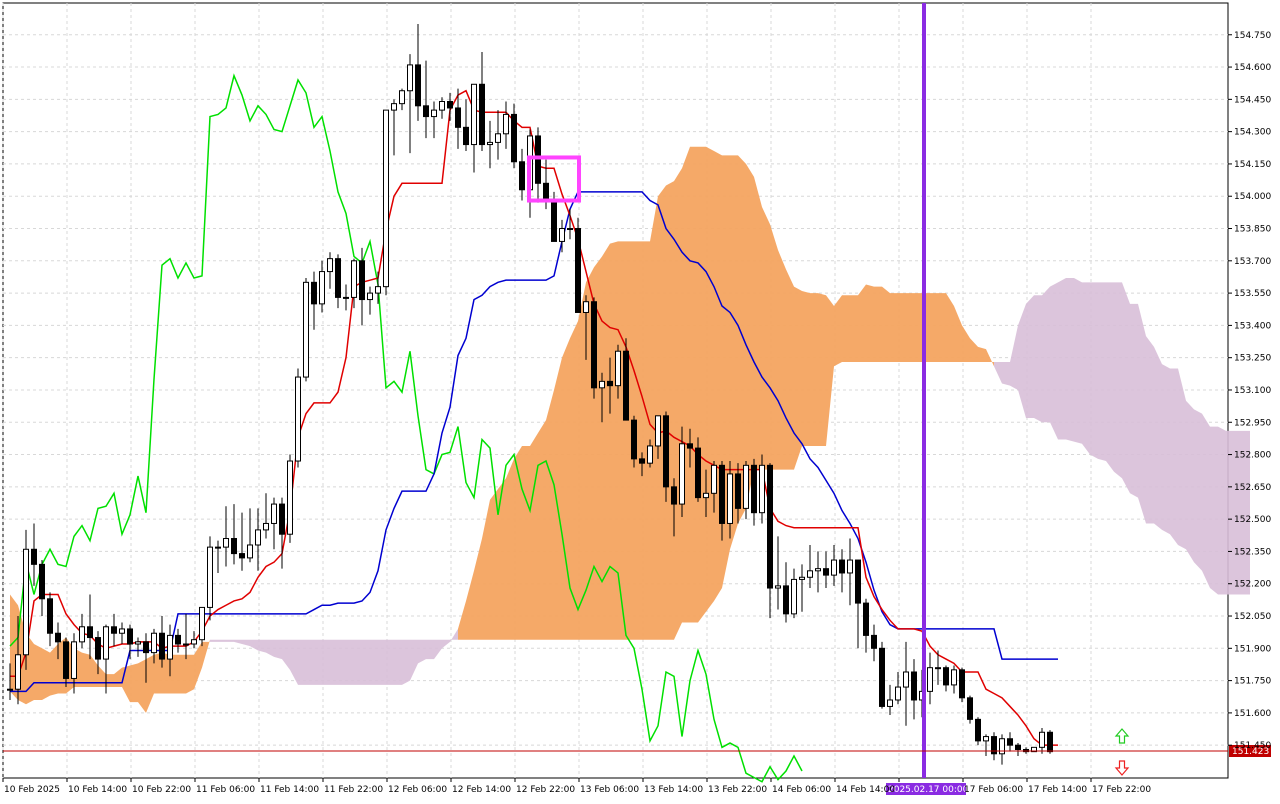  I want to click on current-price-label-bg, so click(1250, 751).